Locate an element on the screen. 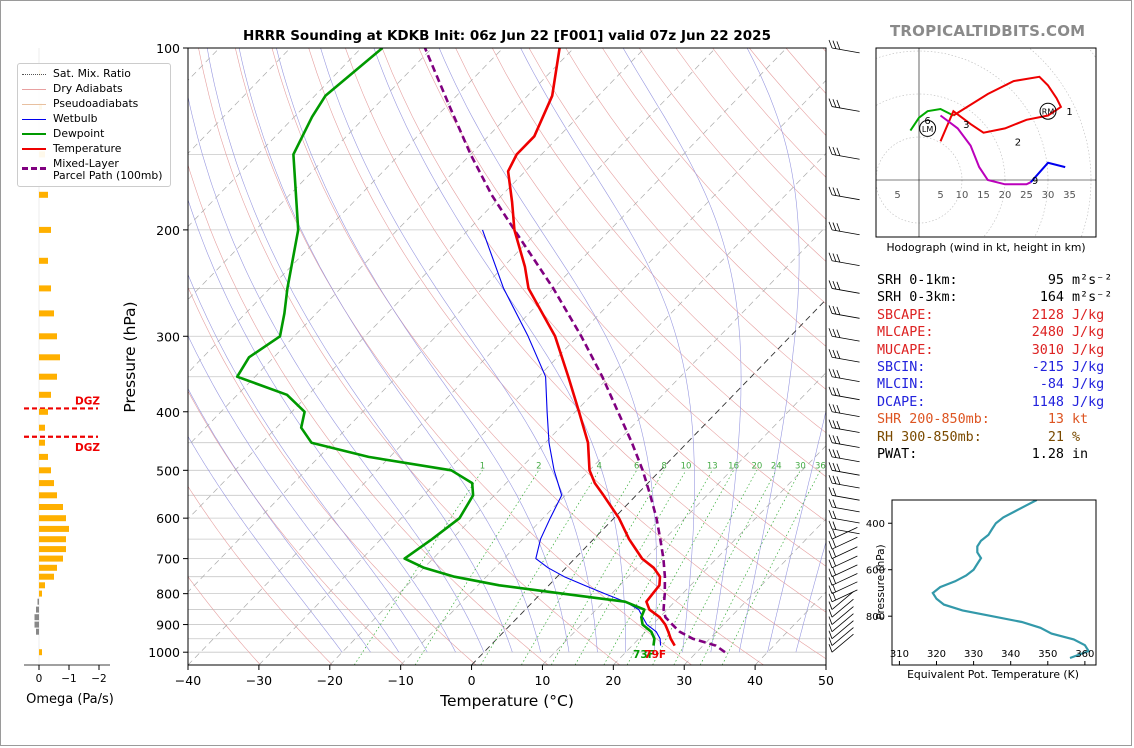 This screenshot has height=748, width=1134. hodograph-frame is located at coordinates (986, 142).